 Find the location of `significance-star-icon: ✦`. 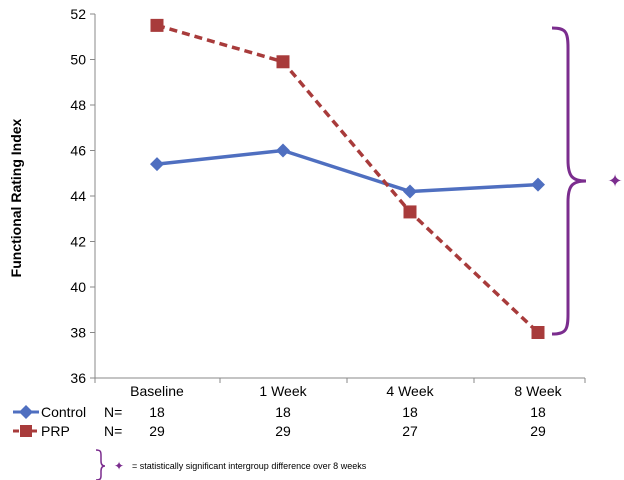

significance-star-icon: ✦ is located at coordinates (614, 181).